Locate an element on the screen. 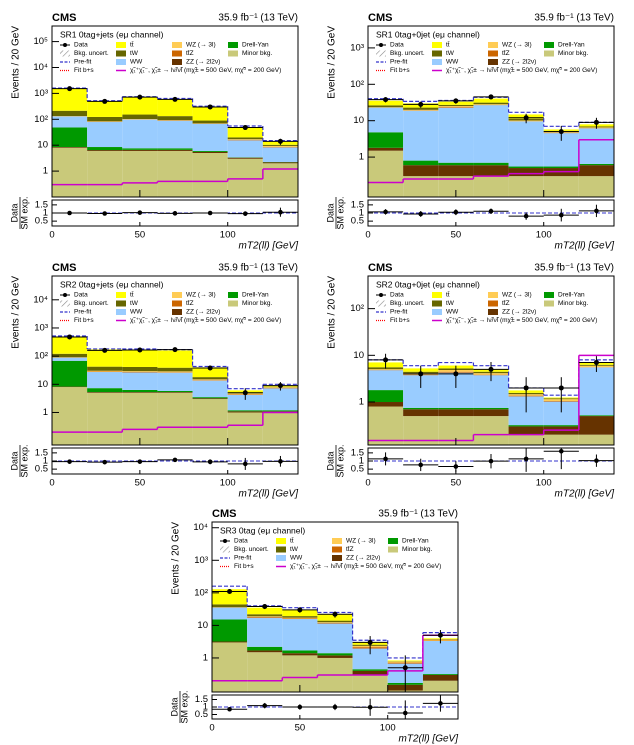 The image size is (634, 745). legend-label: tW is located at coordinates (450, 303).